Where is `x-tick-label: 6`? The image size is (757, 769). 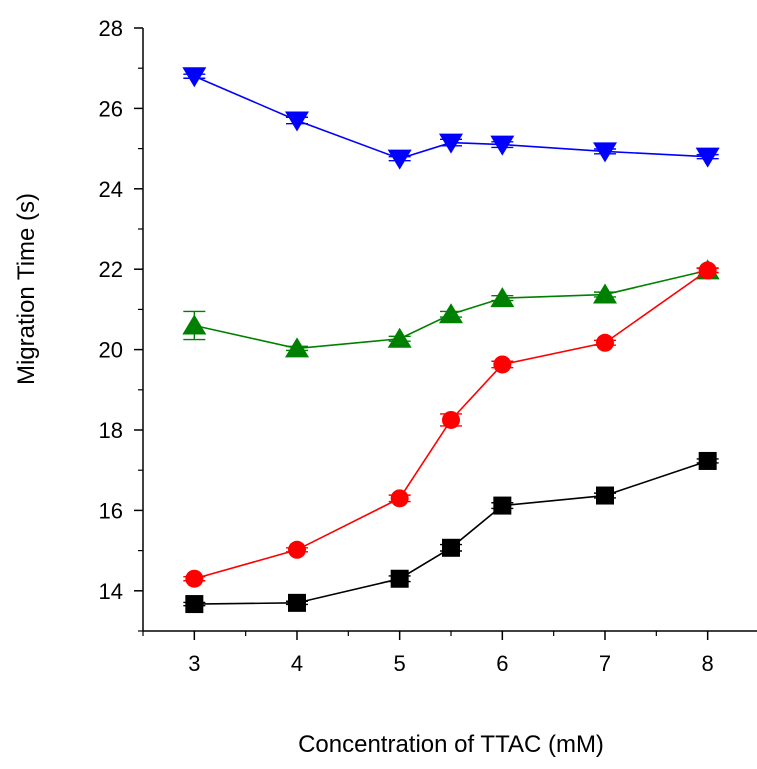 x-tick-label: 6 is located at coordinates (502, 663).